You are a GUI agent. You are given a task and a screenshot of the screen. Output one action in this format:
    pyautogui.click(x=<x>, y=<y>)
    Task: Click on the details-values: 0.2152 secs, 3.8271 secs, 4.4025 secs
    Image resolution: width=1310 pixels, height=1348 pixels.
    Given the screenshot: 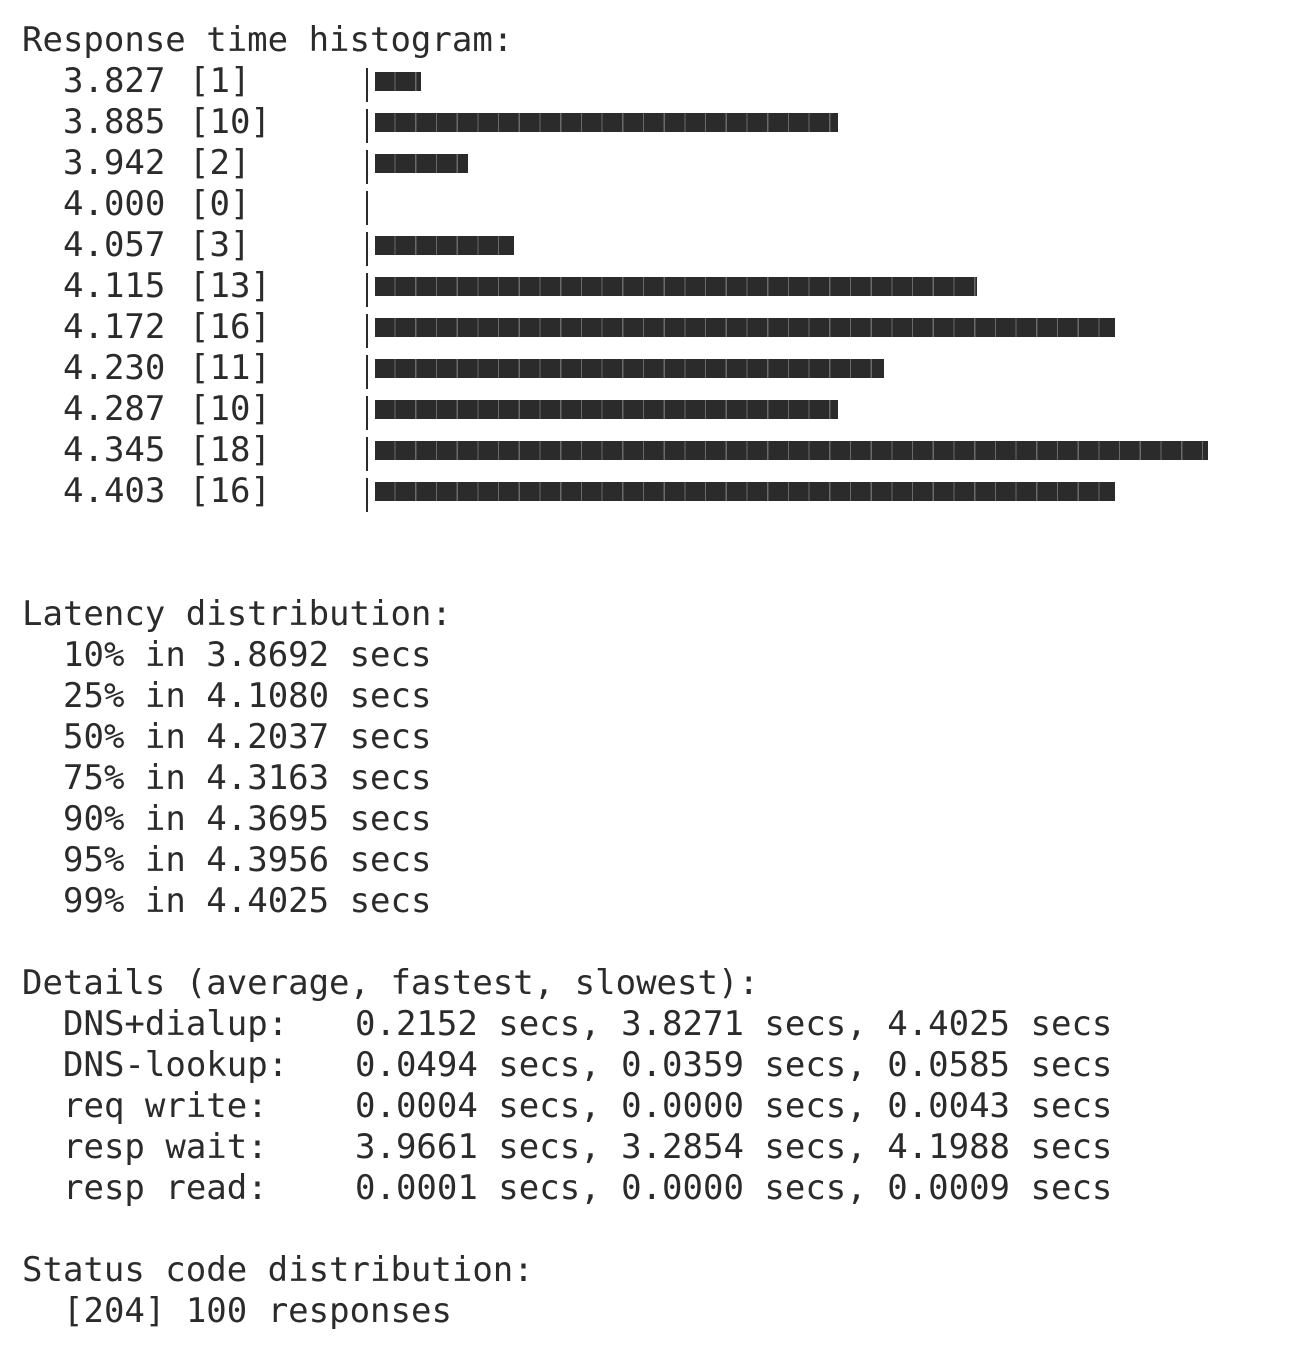 What is the action you would take?
    pyautogui.click(x=734, y=1024)
    